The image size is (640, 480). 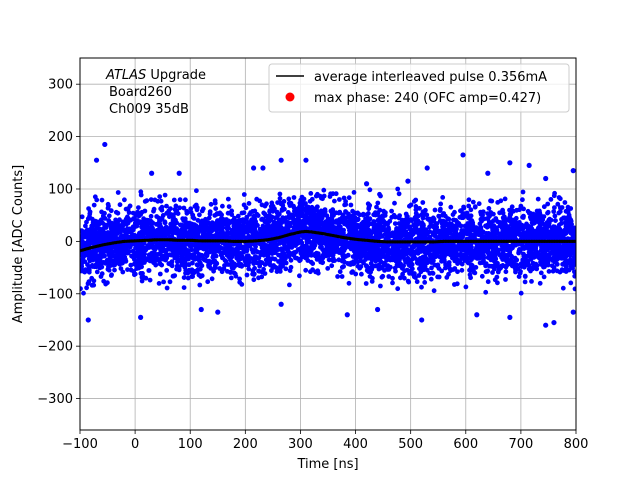 I want to click on x-tick-label: 700, so click(x=520, y=444).